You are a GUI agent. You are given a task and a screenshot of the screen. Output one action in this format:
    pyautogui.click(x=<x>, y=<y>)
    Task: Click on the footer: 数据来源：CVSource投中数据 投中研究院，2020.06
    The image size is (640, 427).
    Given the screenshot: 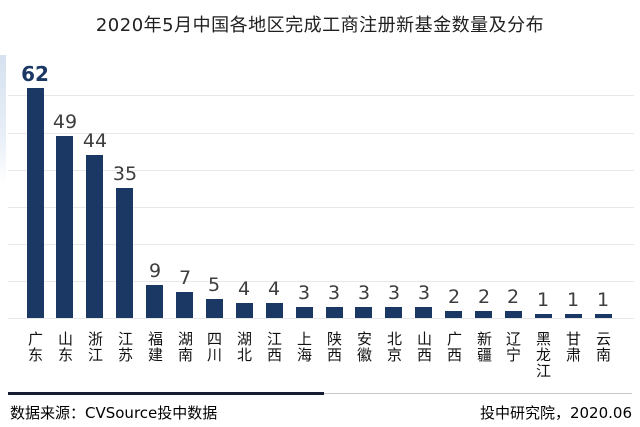 What is the action you would take?
    pyautogui.click(x=321, y=412)
    